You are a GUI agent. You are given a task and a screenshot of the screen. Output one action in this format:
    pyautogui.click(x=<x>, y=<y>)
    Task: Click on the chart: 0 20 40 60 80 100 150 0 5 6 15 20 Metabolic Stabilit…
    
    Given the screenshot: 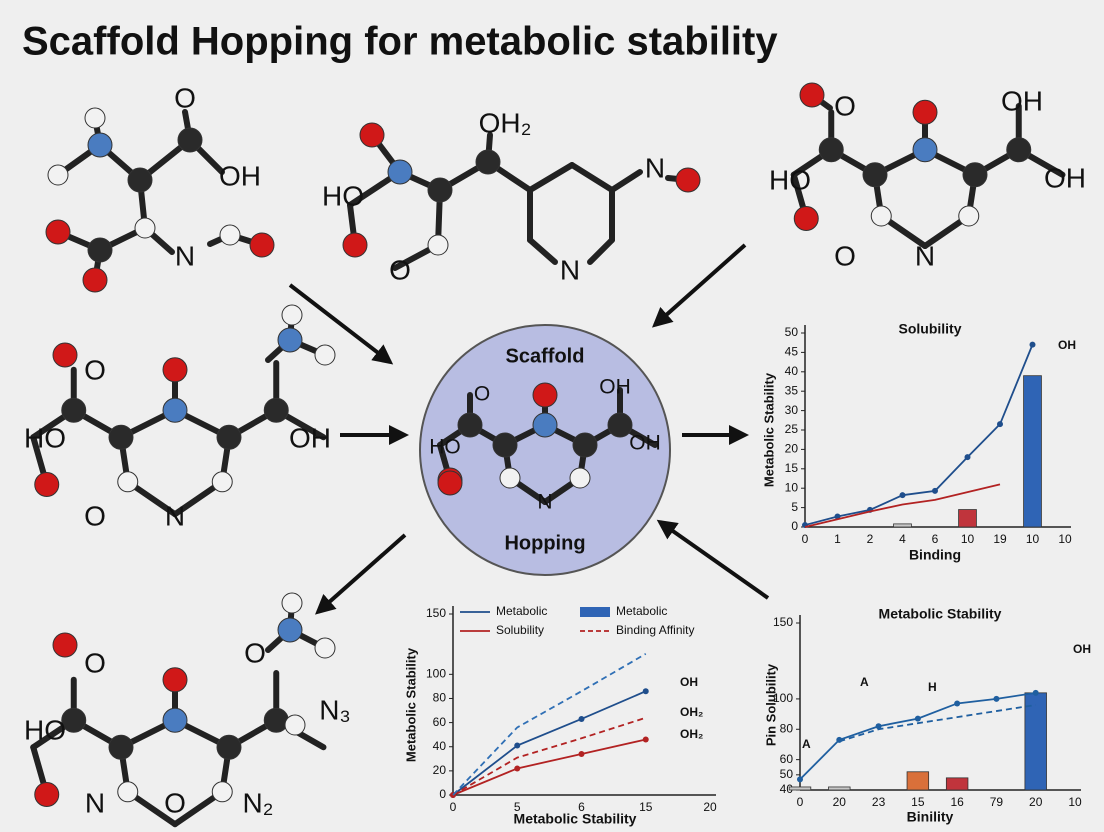 What is the action you would take?
    pyautogui.click(x=560, y=715)
    